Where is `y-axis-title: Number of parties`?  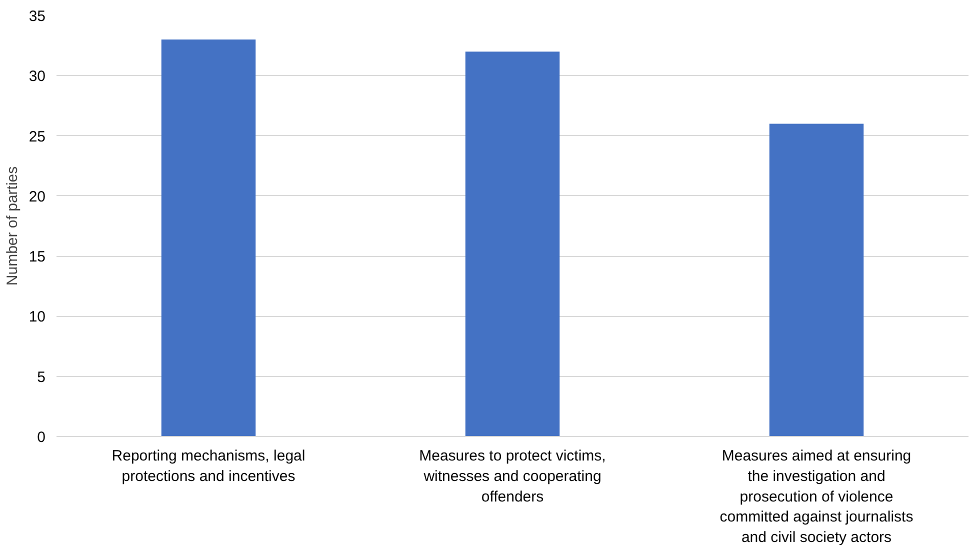 y-axis-title: Number of parties is located at coordinates (12, 226).